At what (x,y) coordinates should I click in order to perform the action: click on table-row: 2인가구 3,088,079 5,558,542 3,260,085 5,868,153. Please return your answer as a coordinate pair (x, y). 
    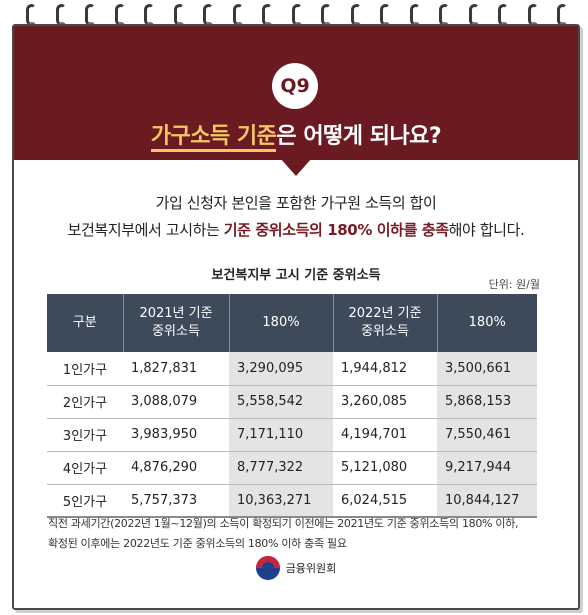
    Looking at the image, I should click on (292, 401).